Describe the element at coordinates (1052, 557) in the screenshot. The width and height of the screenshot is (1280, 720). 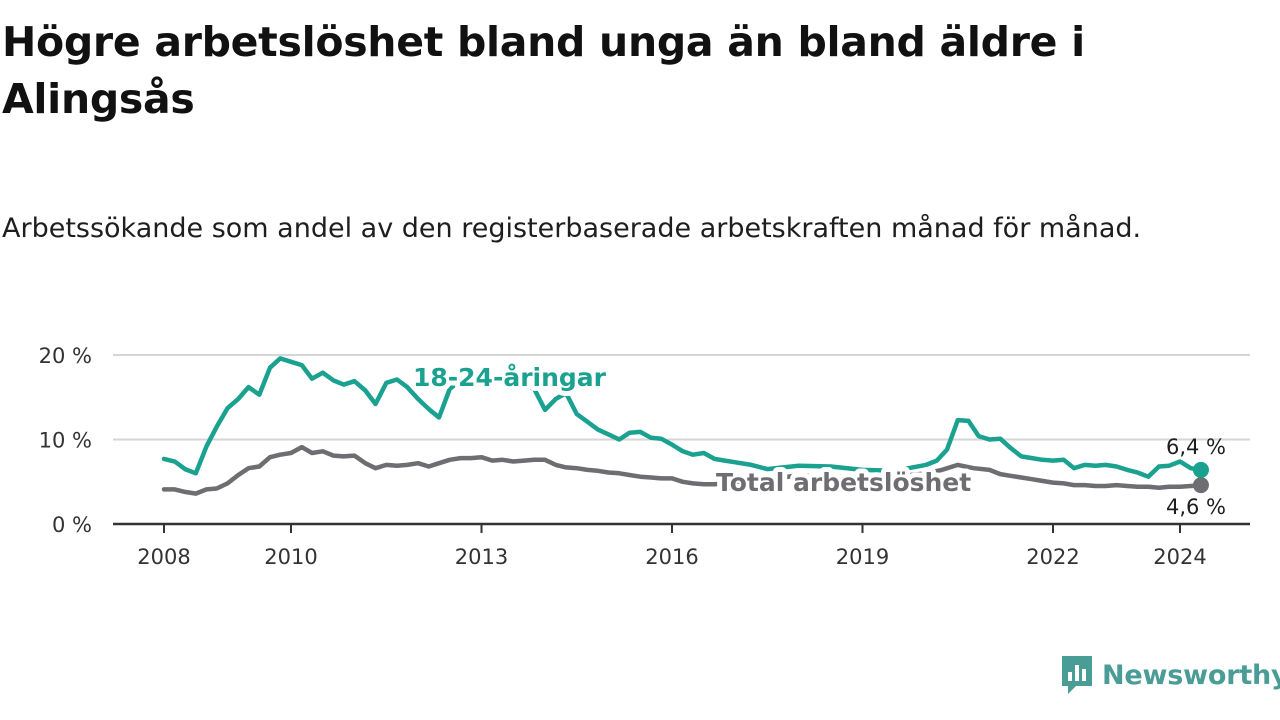
I see `x-tick-label: 2022` at that location.